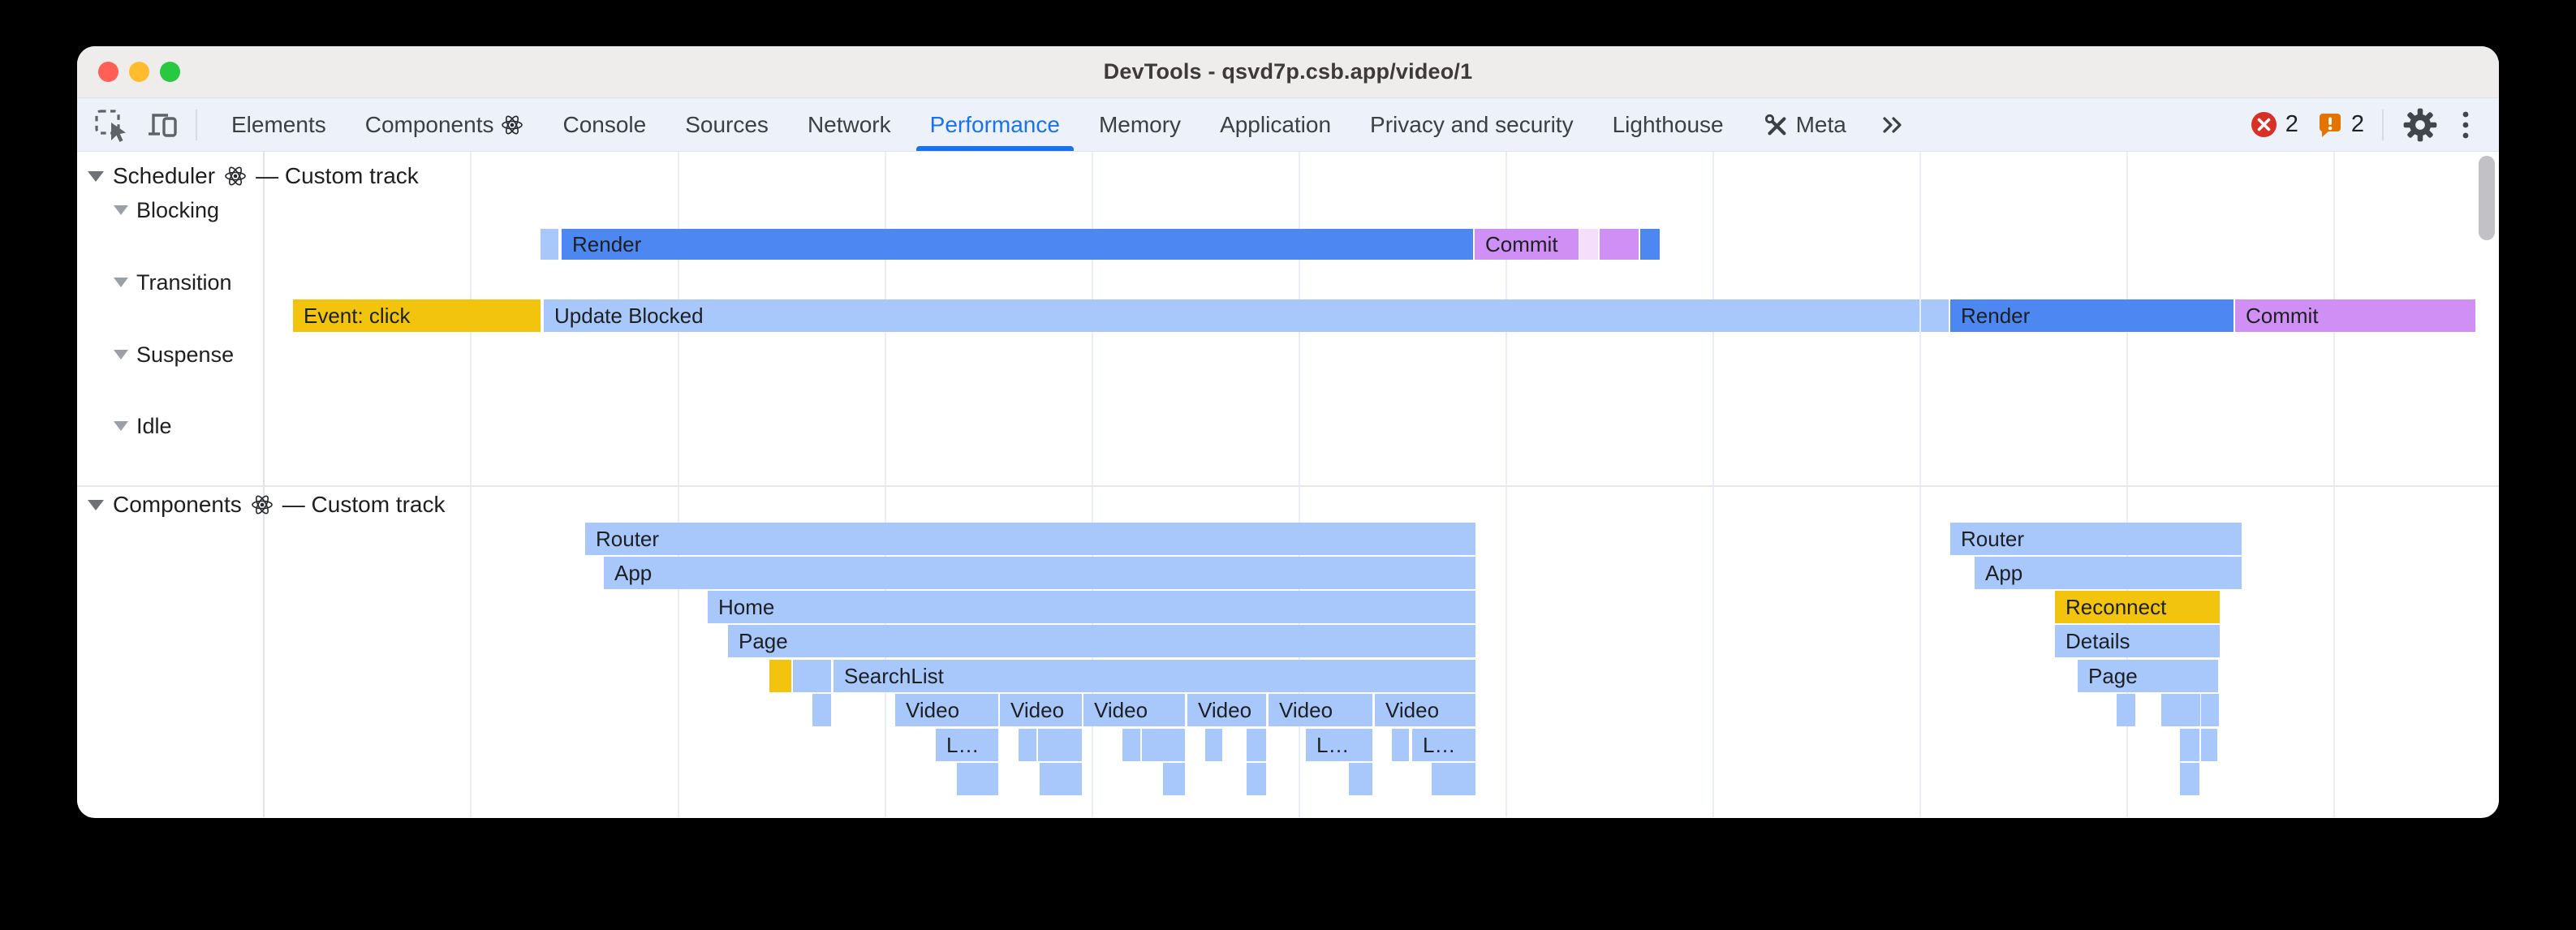 The height and width of the screenshot is (930, 2576). What do you see at coordinates (2138, 641) in the screenshot?
I see `flame-bar-details: Details` at bounding box center [2138, 641].